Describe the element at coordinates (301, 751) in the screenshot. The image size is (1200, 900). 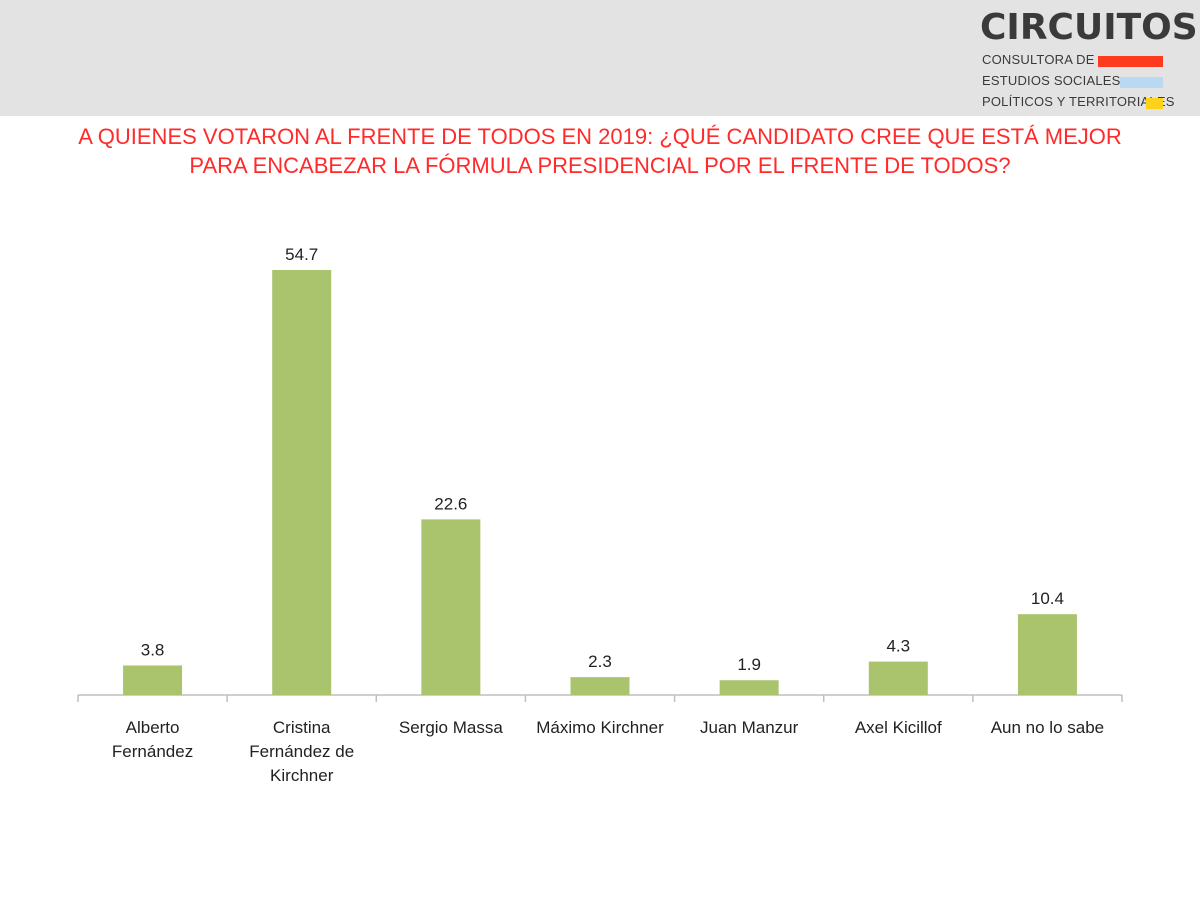
I see `x-tick-label: Cristina Fernández de Kirchner` at that location.